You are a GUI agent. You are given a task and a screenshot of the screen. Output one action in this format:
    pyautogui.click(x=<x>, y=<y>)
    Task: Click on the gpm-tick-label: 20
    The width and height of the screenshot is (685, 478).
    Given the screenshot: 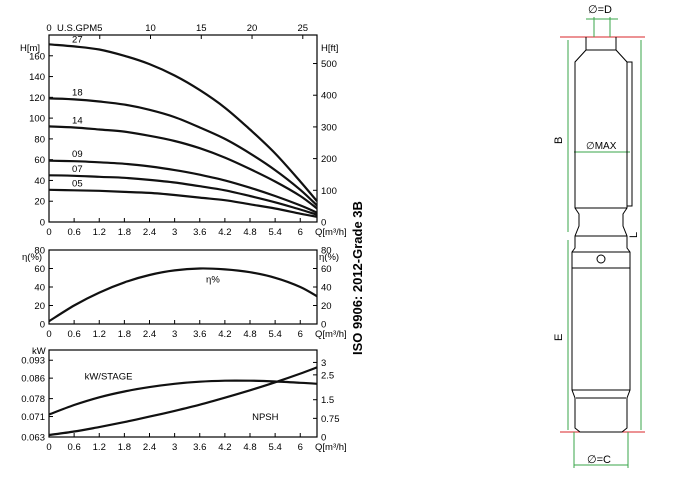 What is the action you would take?
    pyautogui.click(x=252, y=28)
    